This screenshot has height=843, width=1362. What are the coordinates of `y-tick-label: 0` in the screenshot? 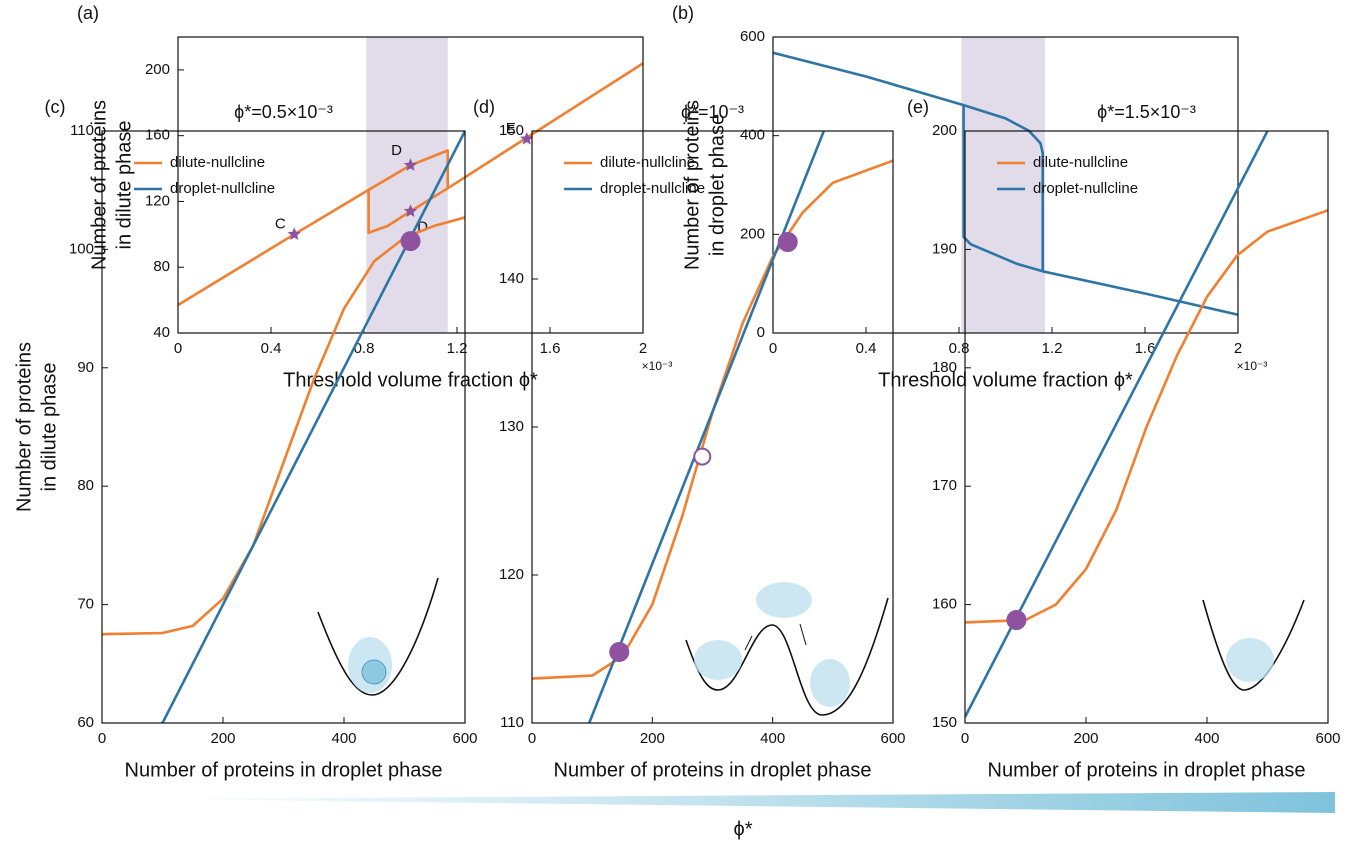 It's located at (761, 332).